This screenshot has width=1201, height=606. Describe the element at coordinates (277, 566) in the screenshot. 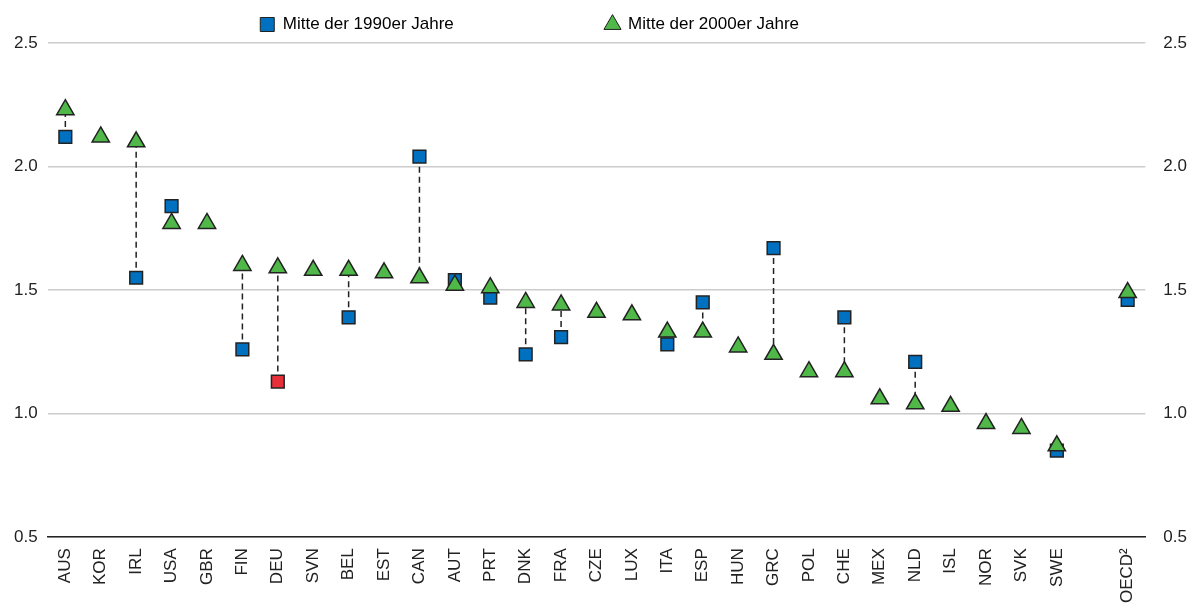

I see `x-tick-label: DEU` at that location.